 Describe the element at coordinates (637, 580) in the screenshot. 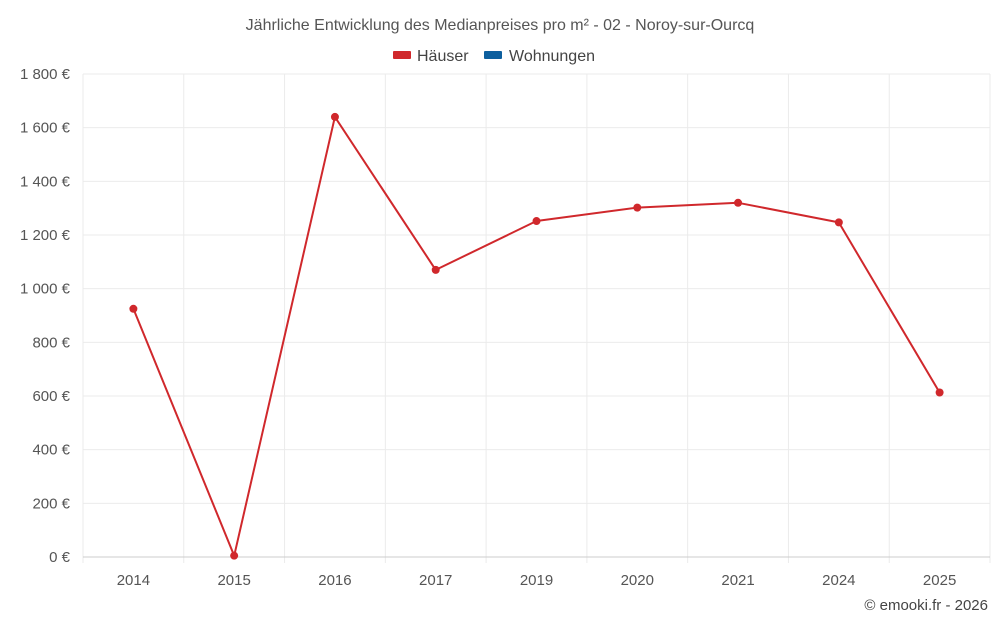

I see `x-tick-label: 2020` at that location.